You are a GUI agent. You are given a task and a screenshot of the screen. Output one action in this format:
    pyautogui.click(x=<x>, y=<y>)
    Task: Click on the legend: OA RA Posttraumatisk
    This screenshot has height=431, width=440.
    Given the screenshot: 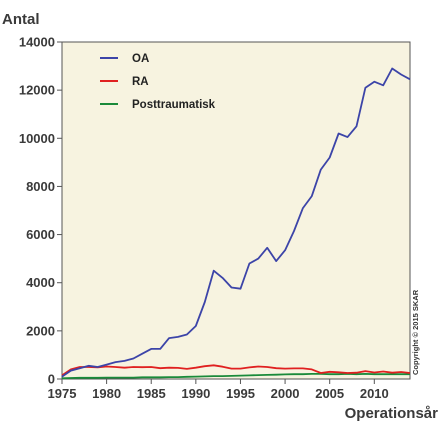 What is the action you would take?
    pyautogui.click(x=158, y=82)
    